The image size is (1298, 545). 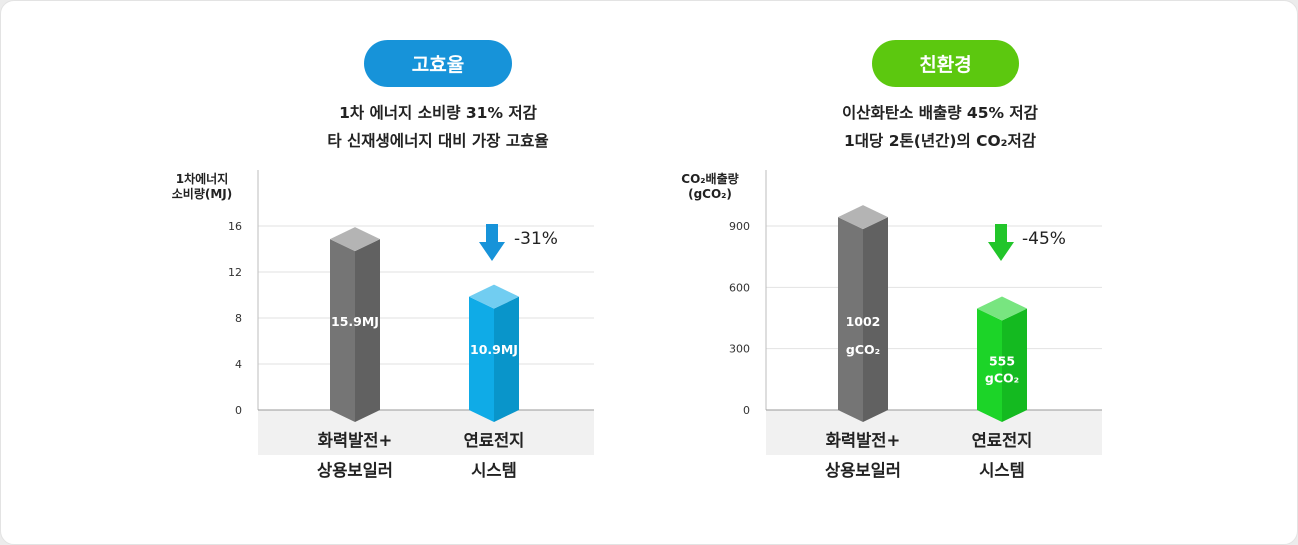 I want to click on badge-efficiency: 고효율, so click(x=438, y=63).